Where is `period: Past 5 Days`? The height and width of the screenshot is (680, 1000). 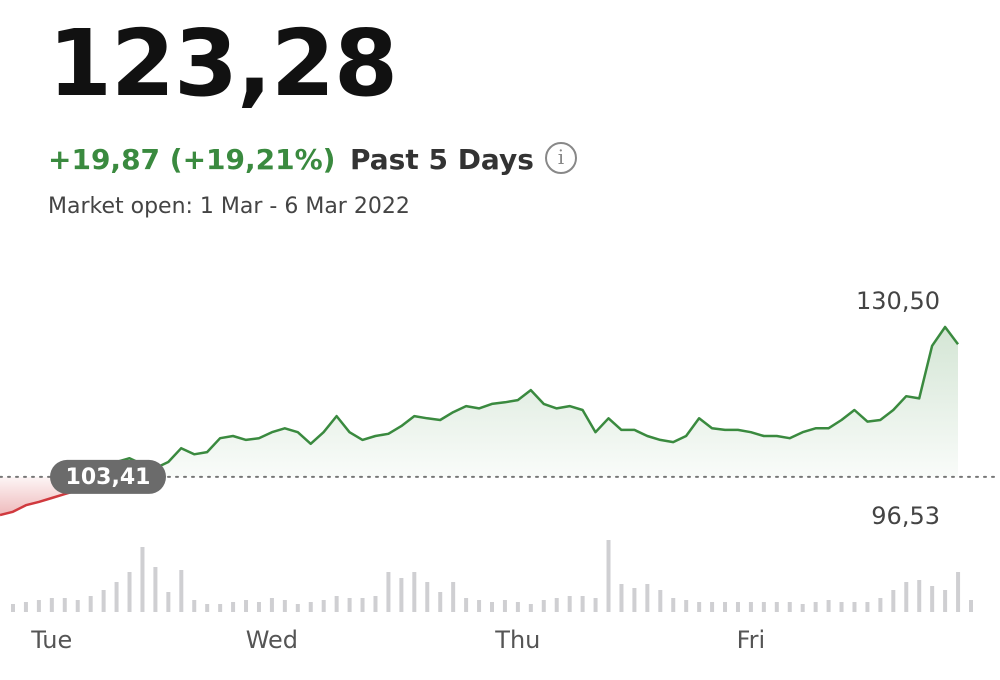 period: Past 5 Days is located at coordinates (442, 159).